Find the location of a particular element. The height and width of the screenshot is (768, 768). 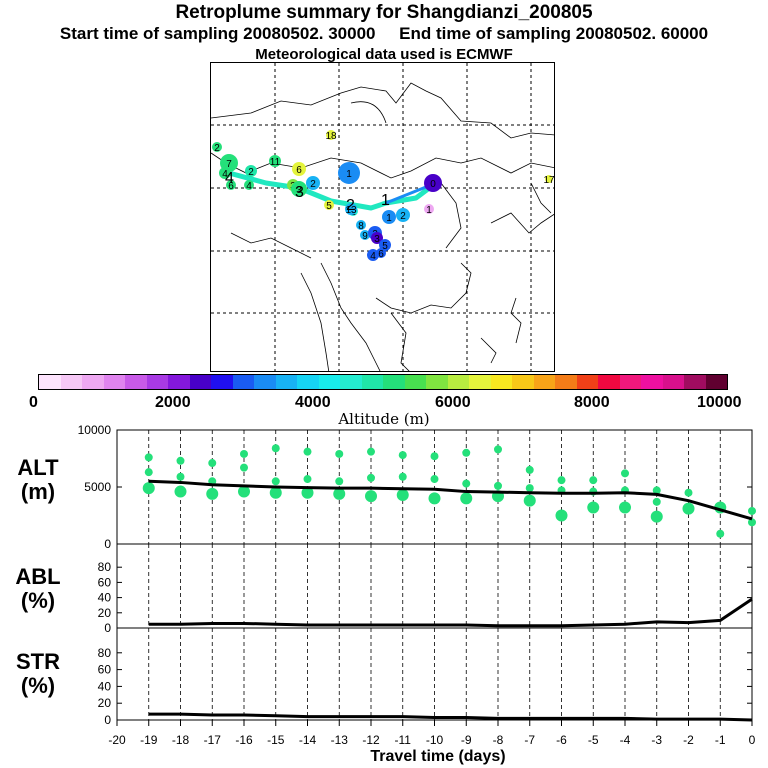

x-tick-label: -6 is located at coordinates (561, 740).